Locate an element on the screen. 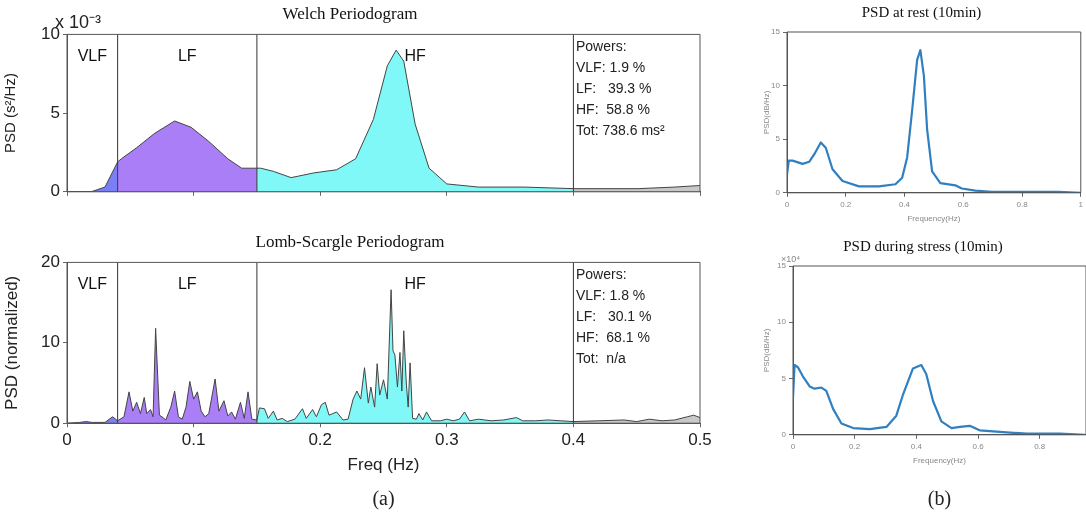  x-tick-label: 0 is located at coordinates (793, 446).